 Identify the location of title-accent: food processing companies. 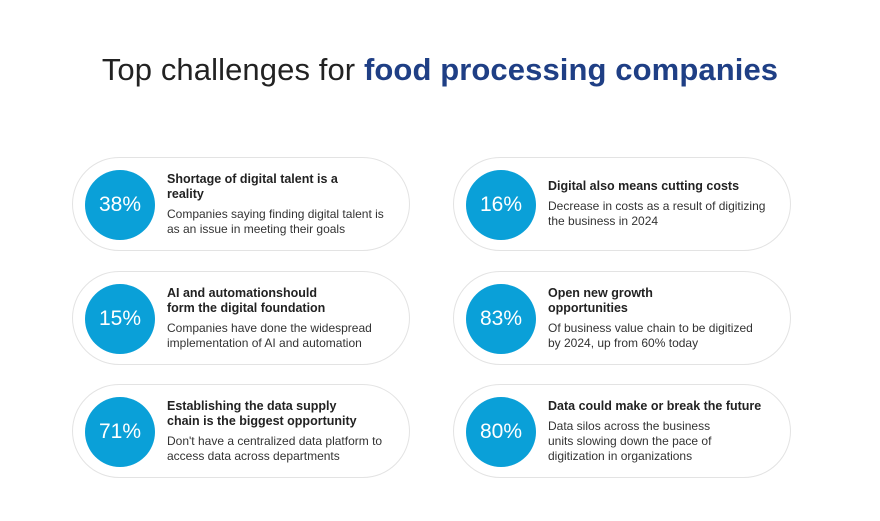
(571, 69).